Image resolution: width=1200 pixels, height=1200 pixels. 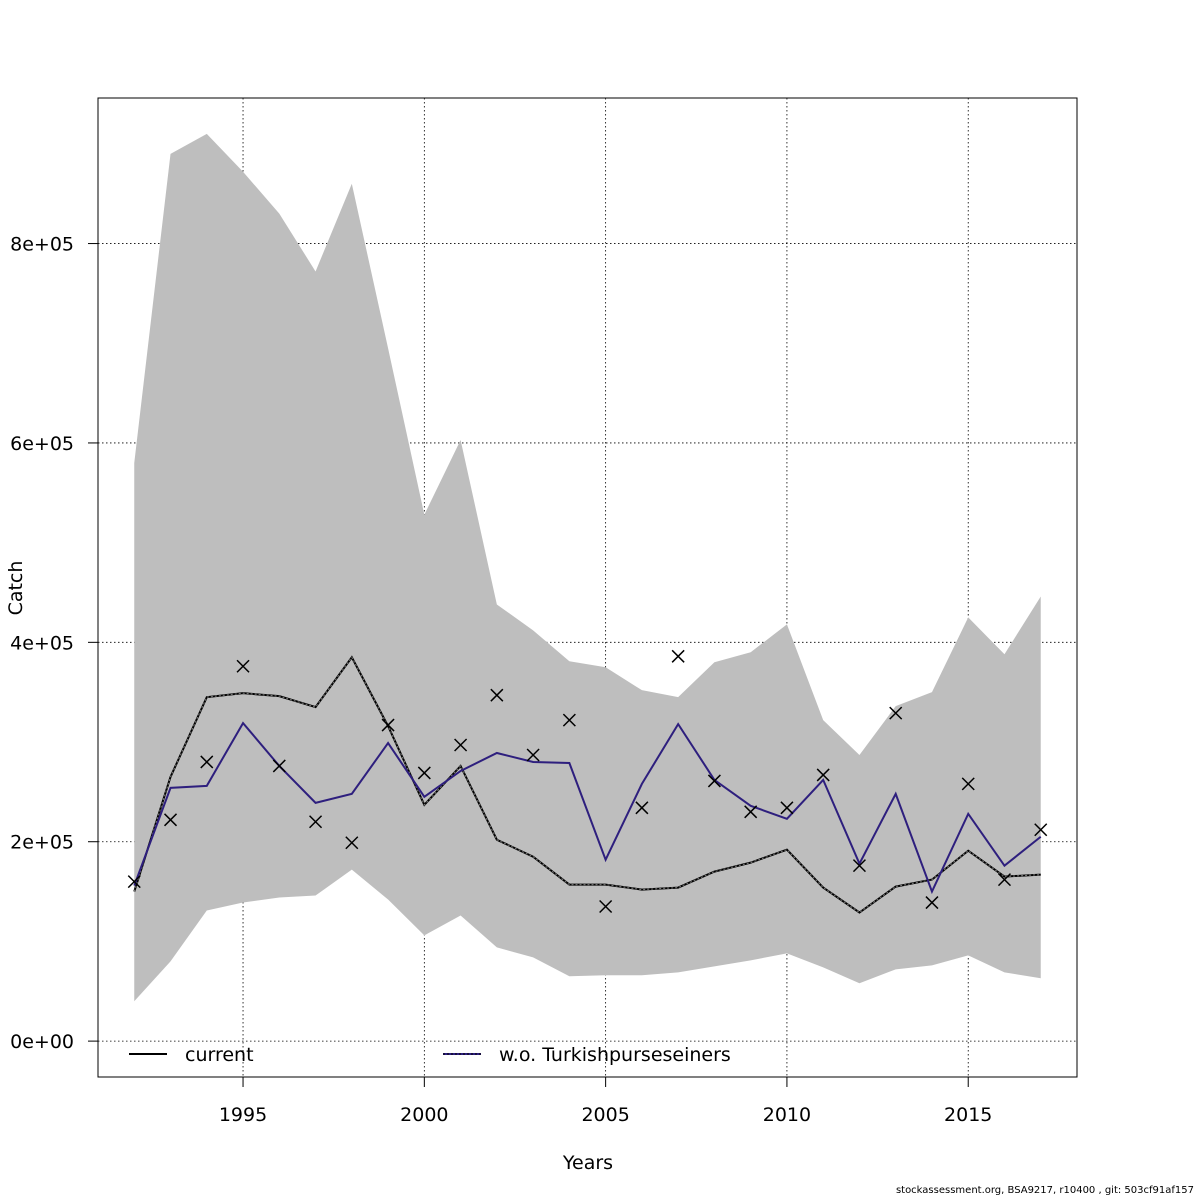 What do you see at coordinates (787, 1115) in the screenshot?
I see `x-tick-label: 2010` at bounding box center [787, 1115].